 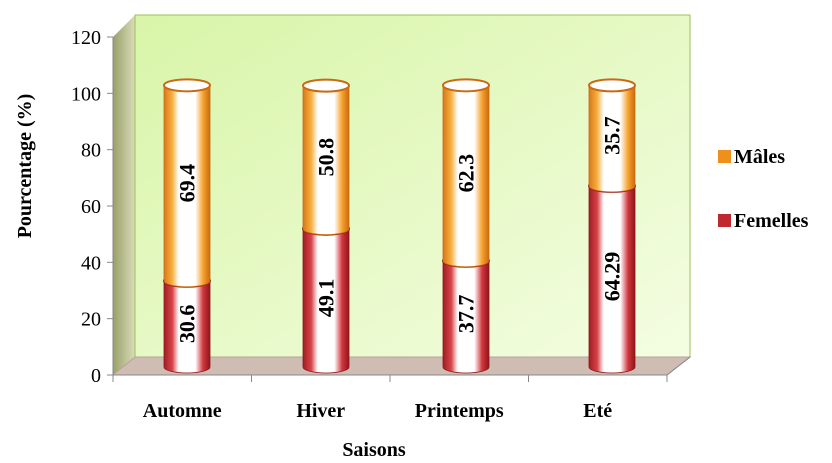 What do you see at coordinates (597, 411) in the screenshot?
I see `x-category-label: Eté` at bounding box center [597, 411].